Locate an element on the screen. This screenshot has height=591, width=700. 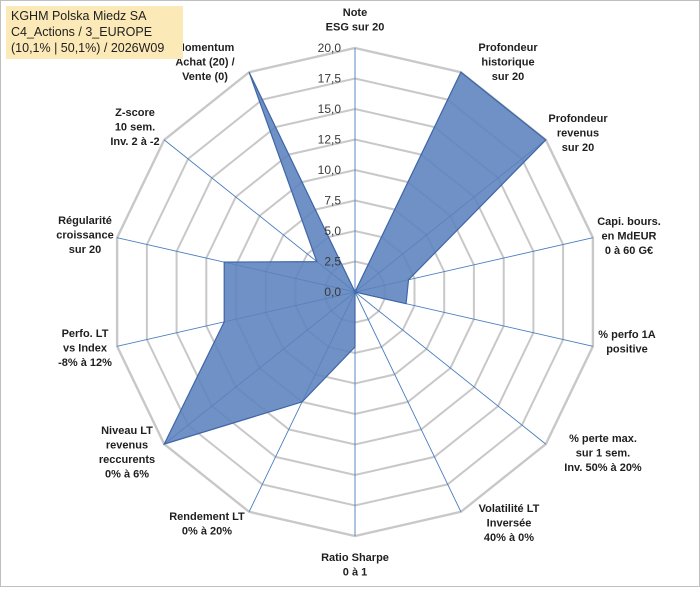
axis-label-line: % perte max. is located at coordinates (603, 439).